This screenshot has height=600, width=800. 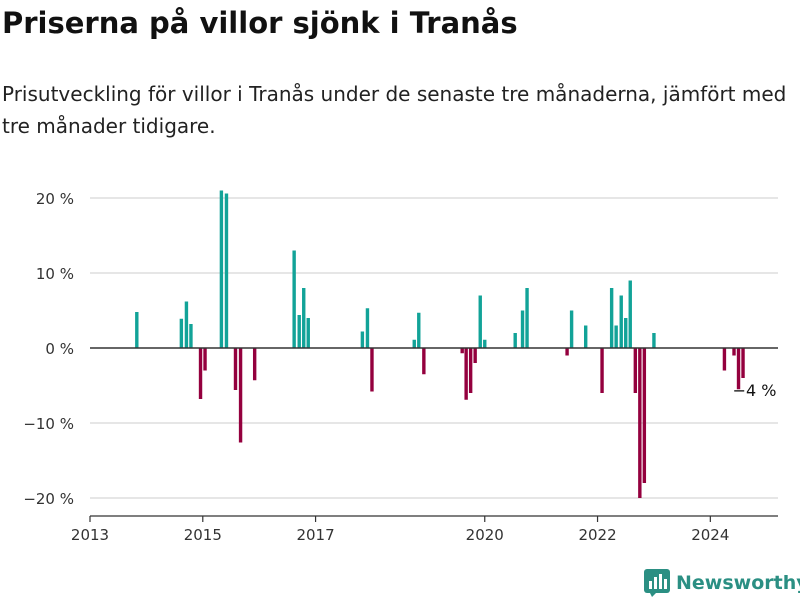 I want to click on x-tick-label: 2020, so click(x=485, y=535).